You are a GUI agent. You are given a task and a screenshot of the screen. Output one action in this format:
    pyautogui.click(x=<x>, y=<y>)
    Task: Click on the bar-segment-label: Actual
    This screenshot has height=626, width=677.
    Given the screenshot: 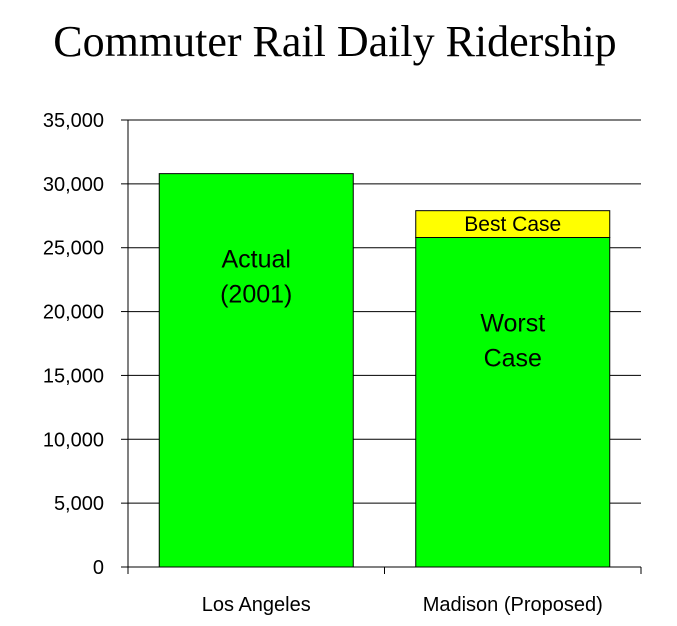 What is the action you would take?
    pyautogui.click(x=256, y=260)
    